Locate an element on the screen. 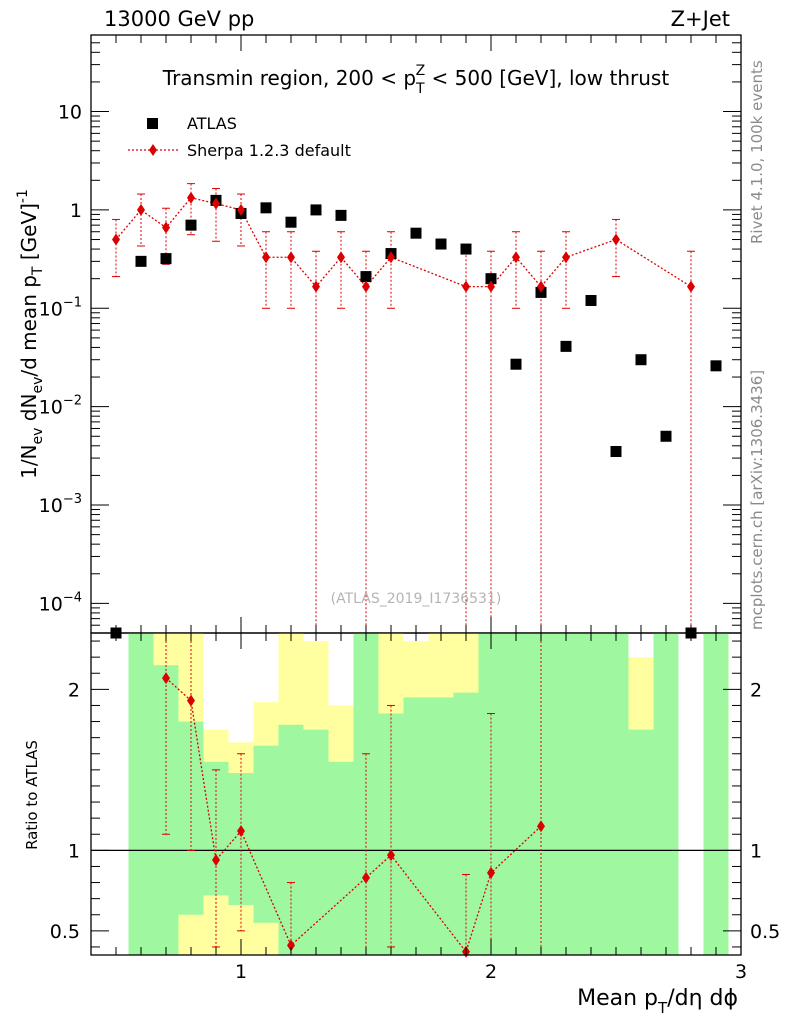  y-tick-label: 10⁻³ is located at coordinates (60, 504).